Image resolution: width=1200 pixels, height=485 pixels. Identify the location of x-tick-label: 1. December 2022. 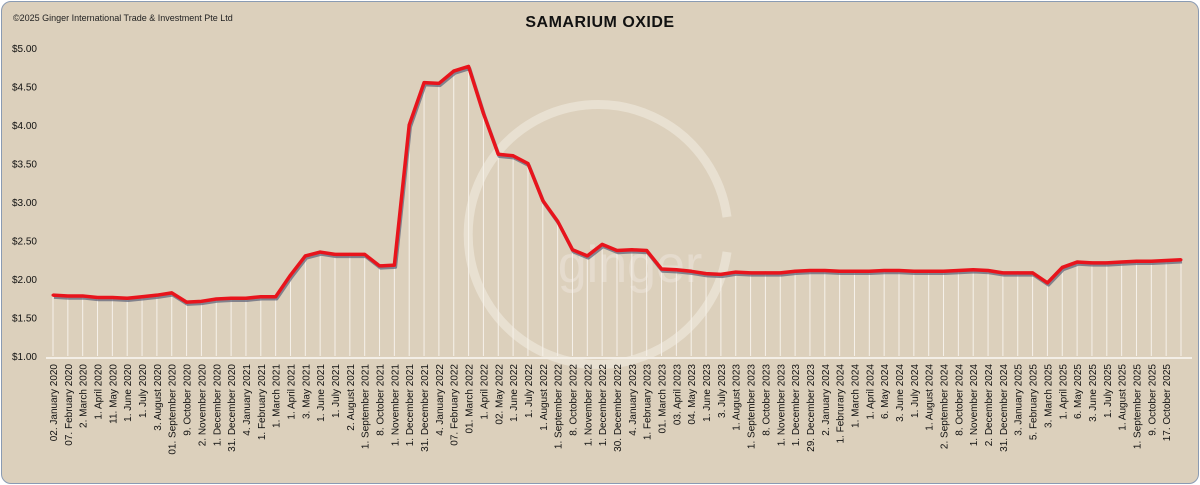
(603, 405).